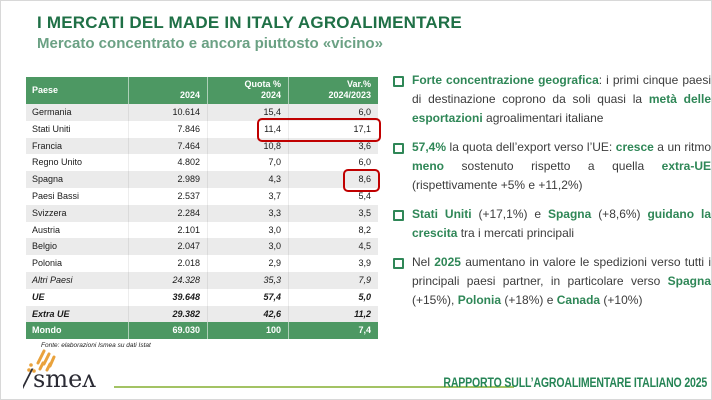 The image size is (712, 400). Describe the element at coordinates (168, 90) in the screenshot. I see `column-header-2024: 2024` at that location.